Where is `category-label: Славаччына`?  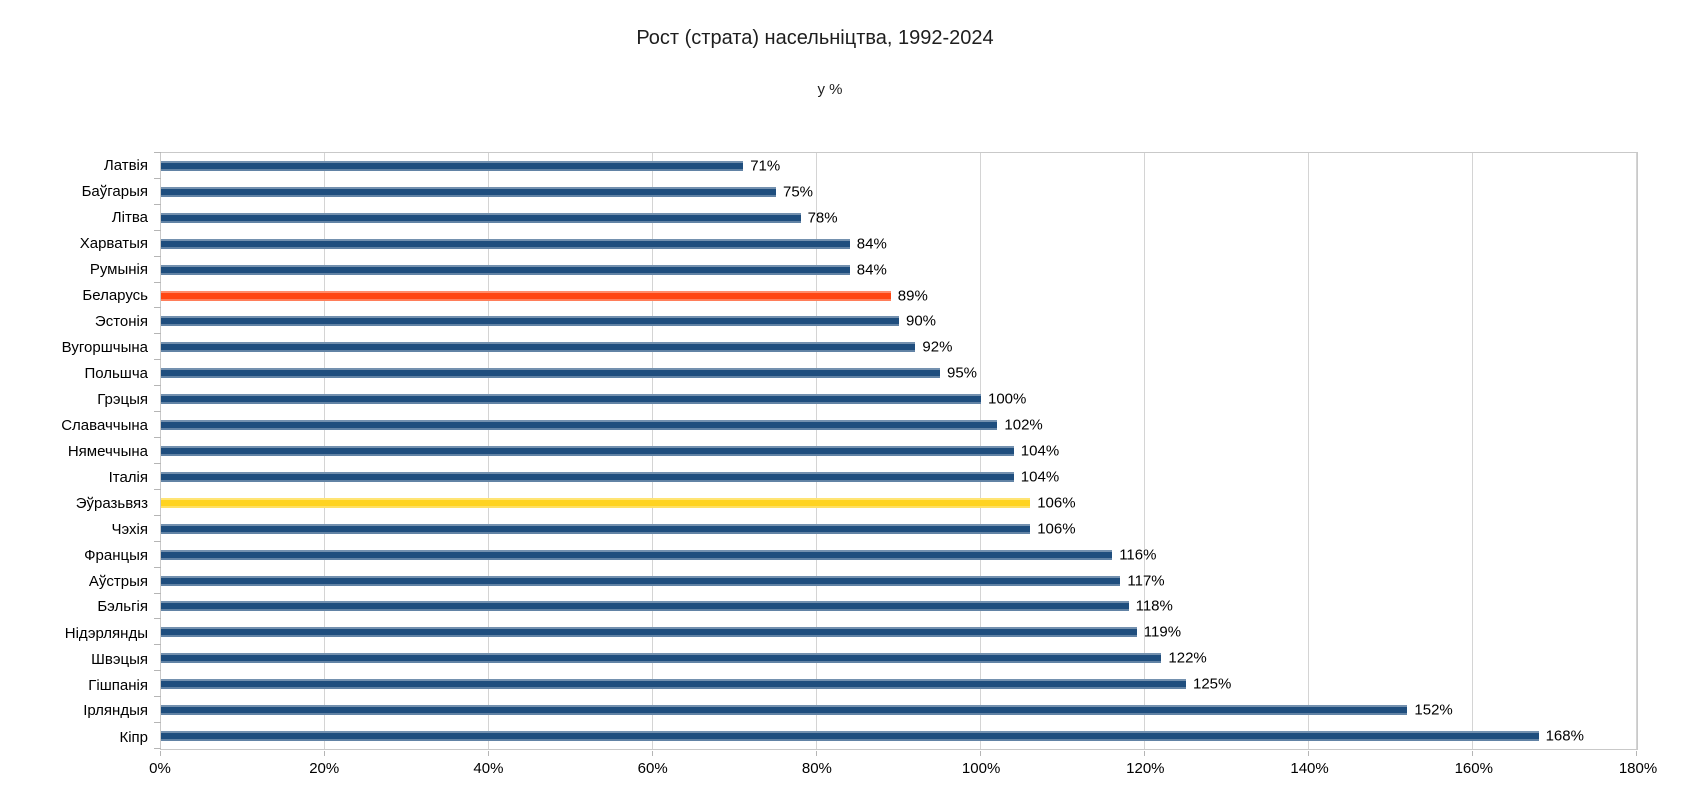 category-label: Славаччына is located at coordinates (104, 425).